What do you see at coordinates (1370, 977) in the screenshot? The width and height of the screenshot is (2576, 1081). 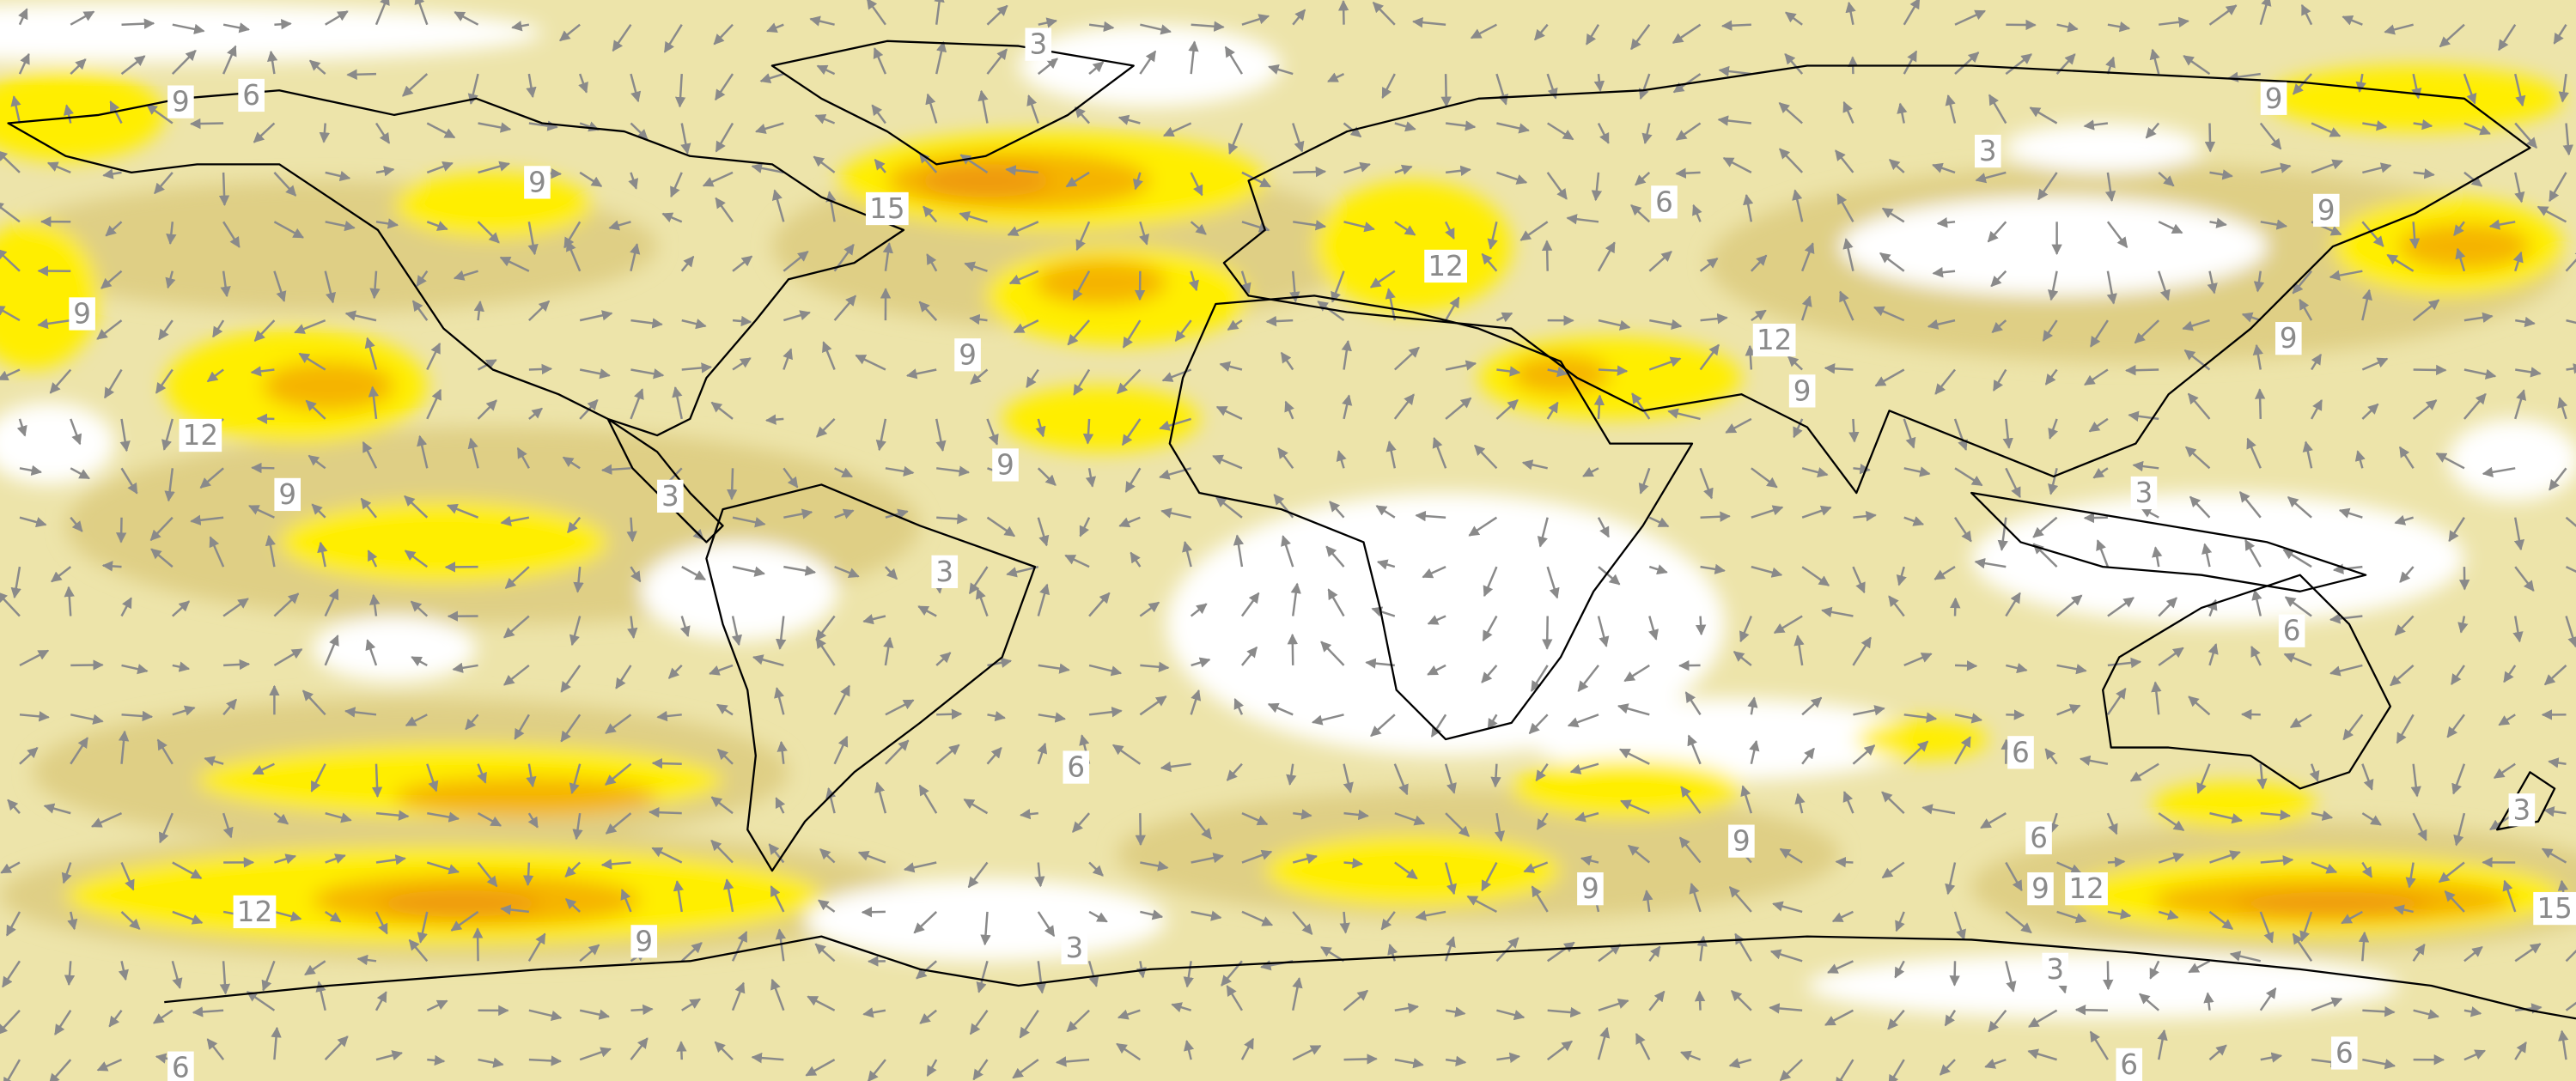 I see `antarctica` at bounding box center [1370, 977].